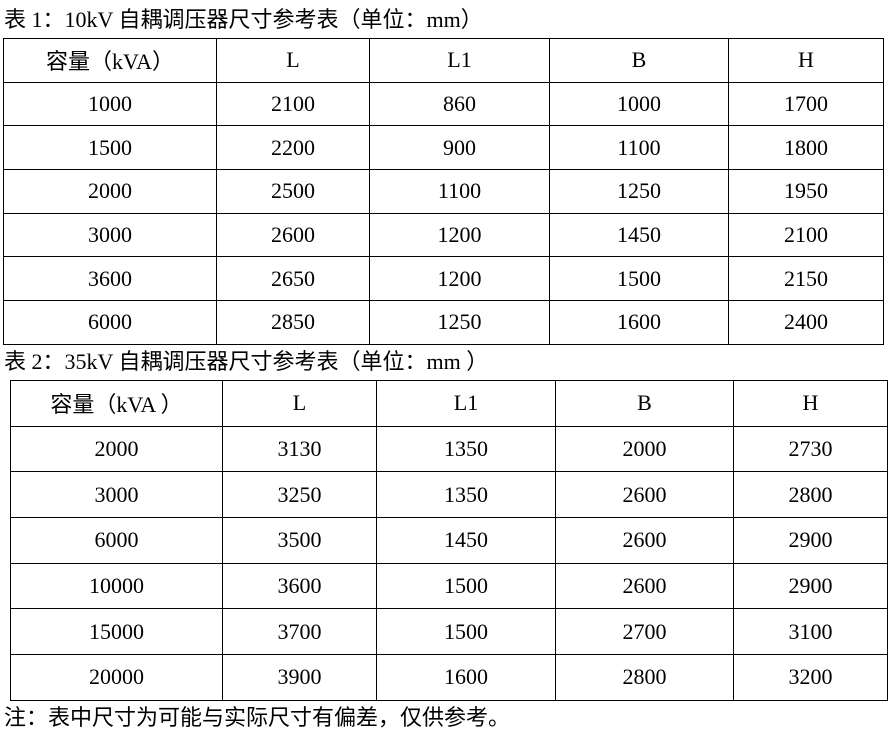 This screenshot has height=744, width=891. I want to click on table-row: 6000 3500 1450 2600 2900, so click(449, 540).